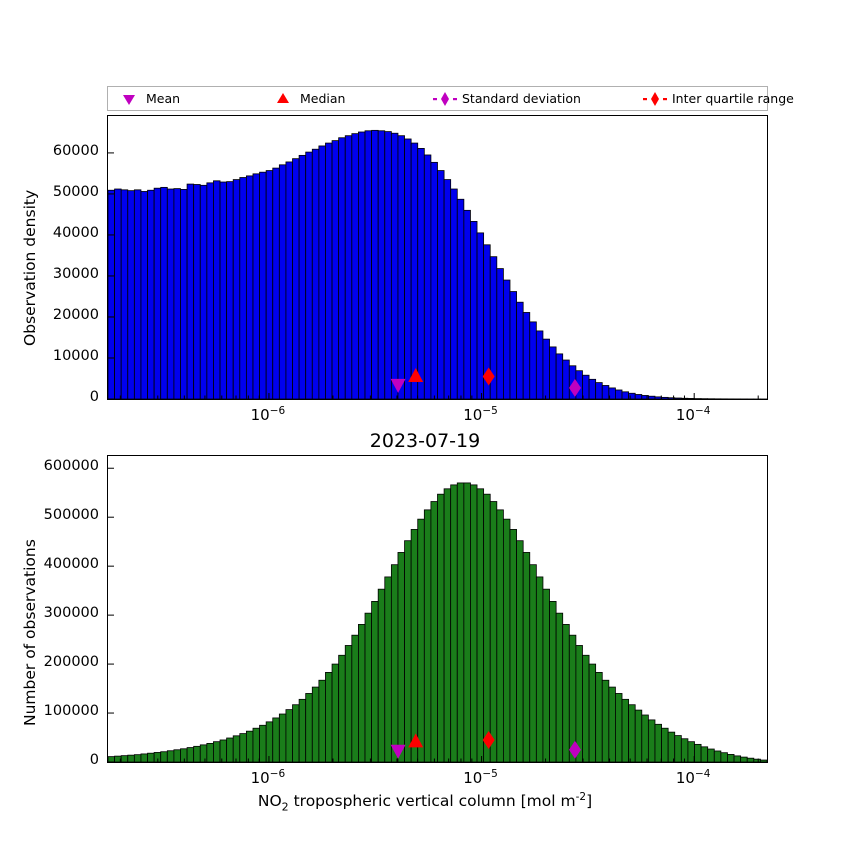 This screenshot has height=850, width=850. I want to click on legend-entry-mean: Mean, so click(146, 98).